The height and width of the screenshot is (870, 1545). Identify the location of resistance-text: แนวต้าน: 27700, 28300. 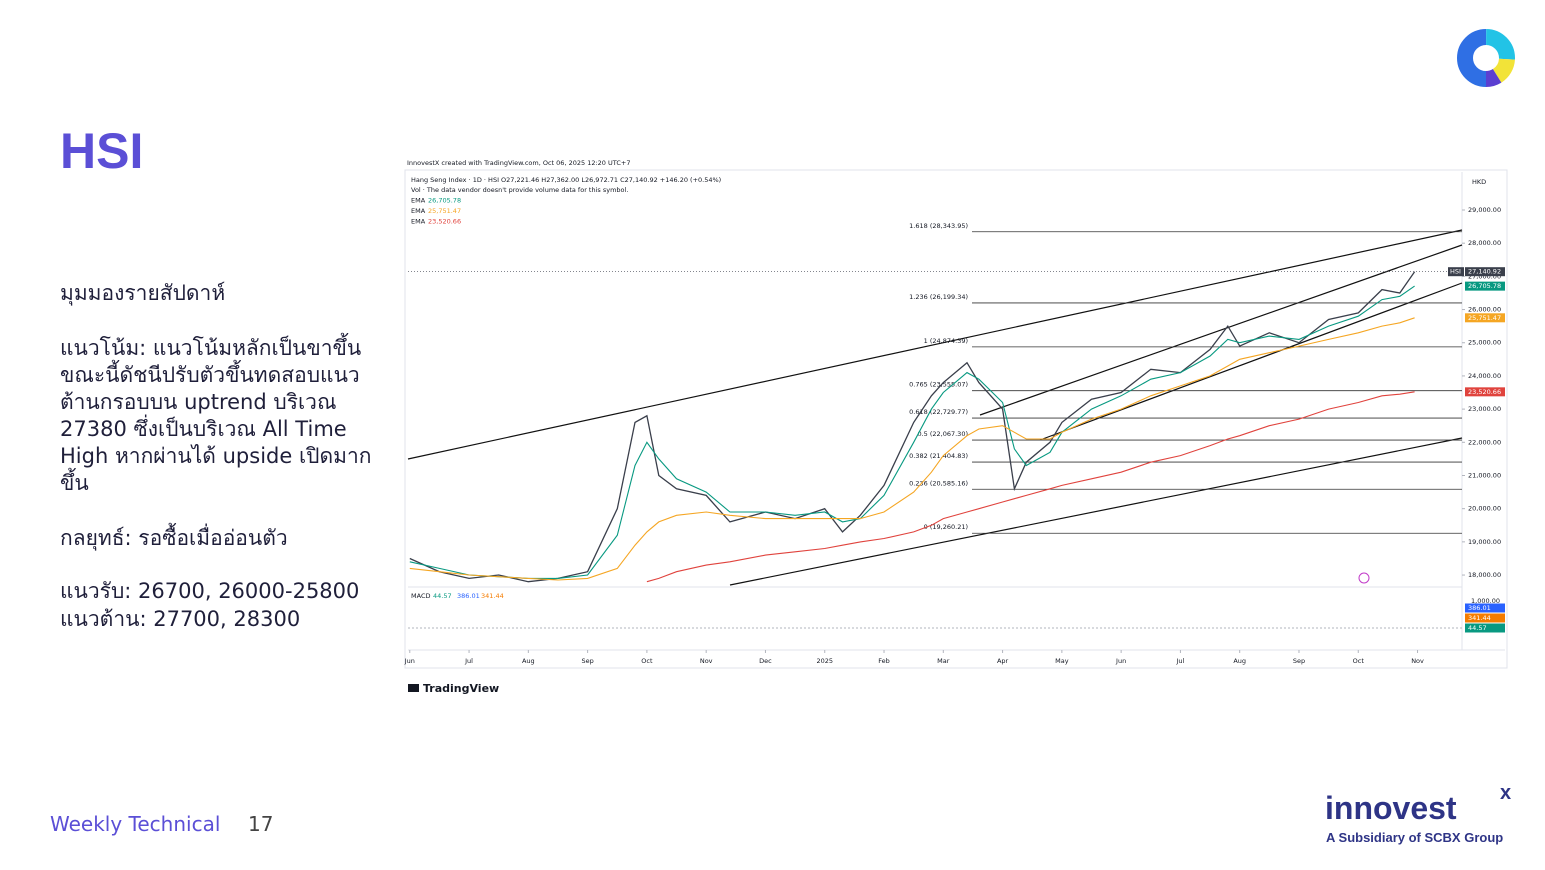
(180, 619).